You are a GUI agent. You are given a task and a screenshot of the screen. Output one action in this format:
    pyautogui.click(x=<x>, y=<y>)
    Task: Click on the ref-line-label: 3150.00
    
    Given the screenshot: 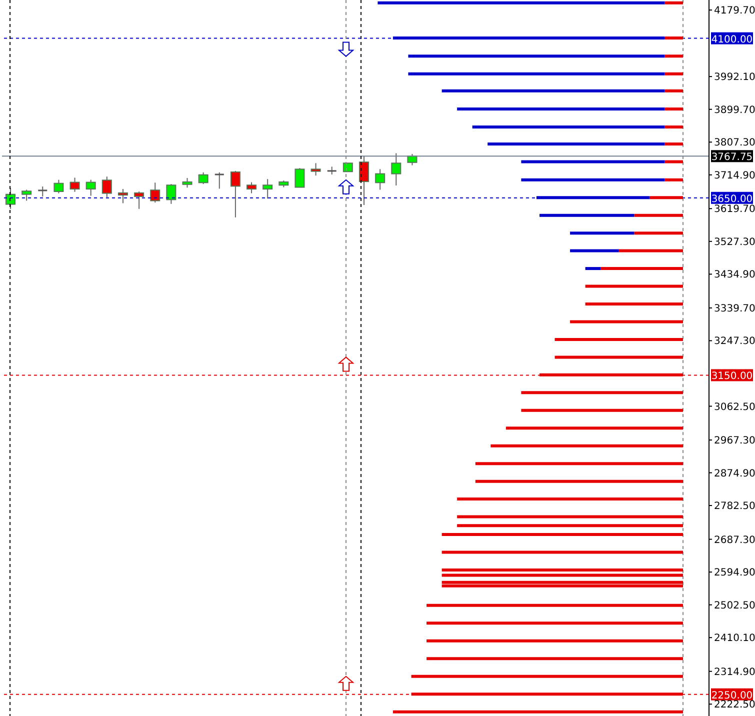 What is the action you would take?
    pyautogui.click(x=732, y=376)
    